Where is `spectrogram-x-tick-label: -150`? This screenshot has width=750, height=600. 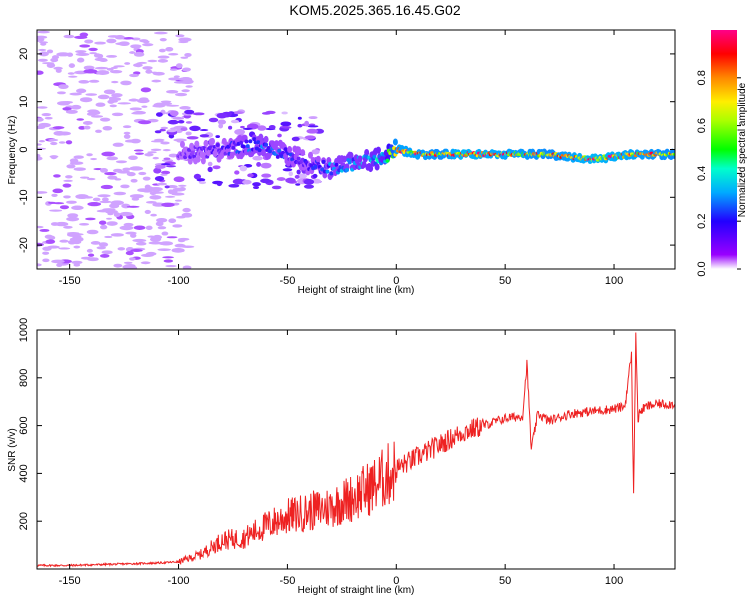
spectrogram-x-tick-label: -150 is located at coordinates (70, 281).